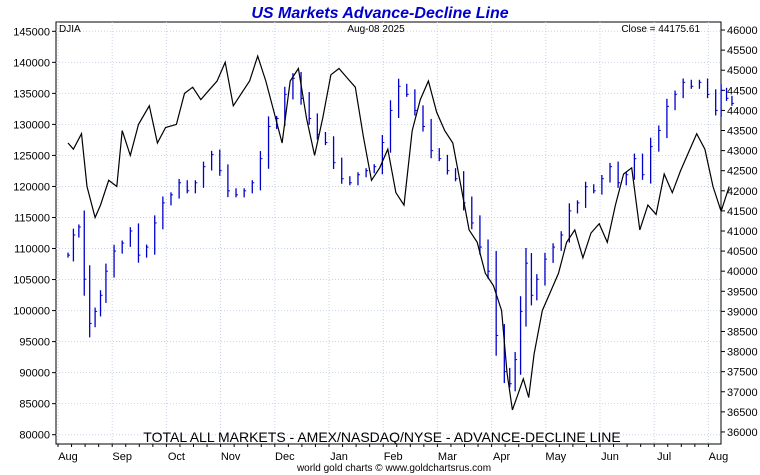  What do you see at coordinates (742, 332) in the screenshot?
I see `right-tick-label: 38500` at bounding box center [742, 332].